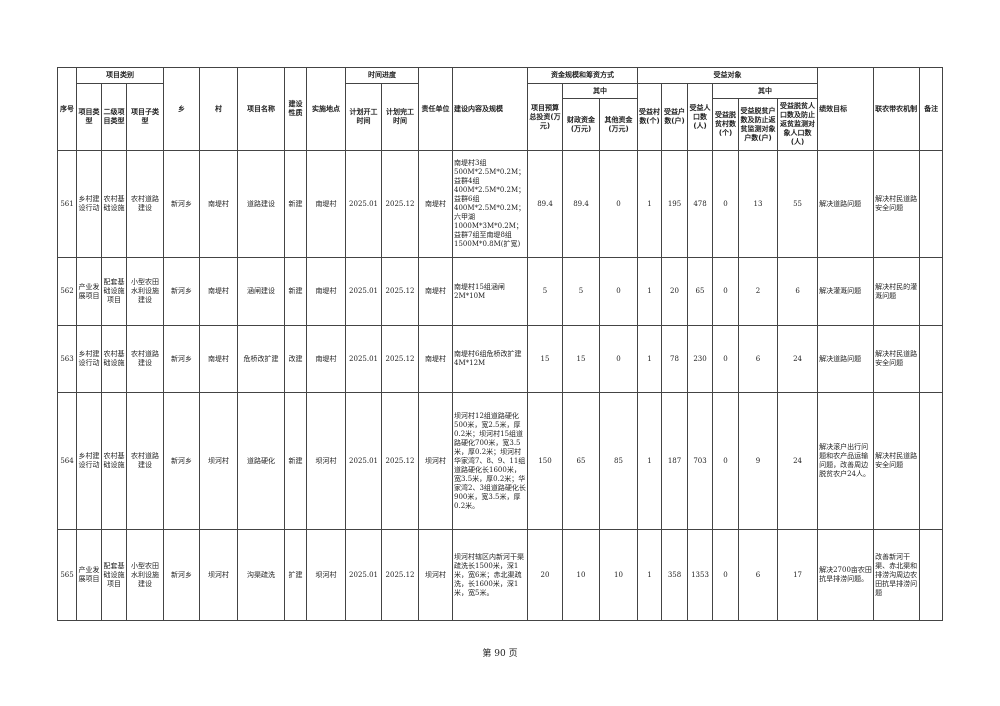  Describe the element at coordinates (581, 124) in the screenshot. I see `col-header: 财政资金(万元)` at that location.